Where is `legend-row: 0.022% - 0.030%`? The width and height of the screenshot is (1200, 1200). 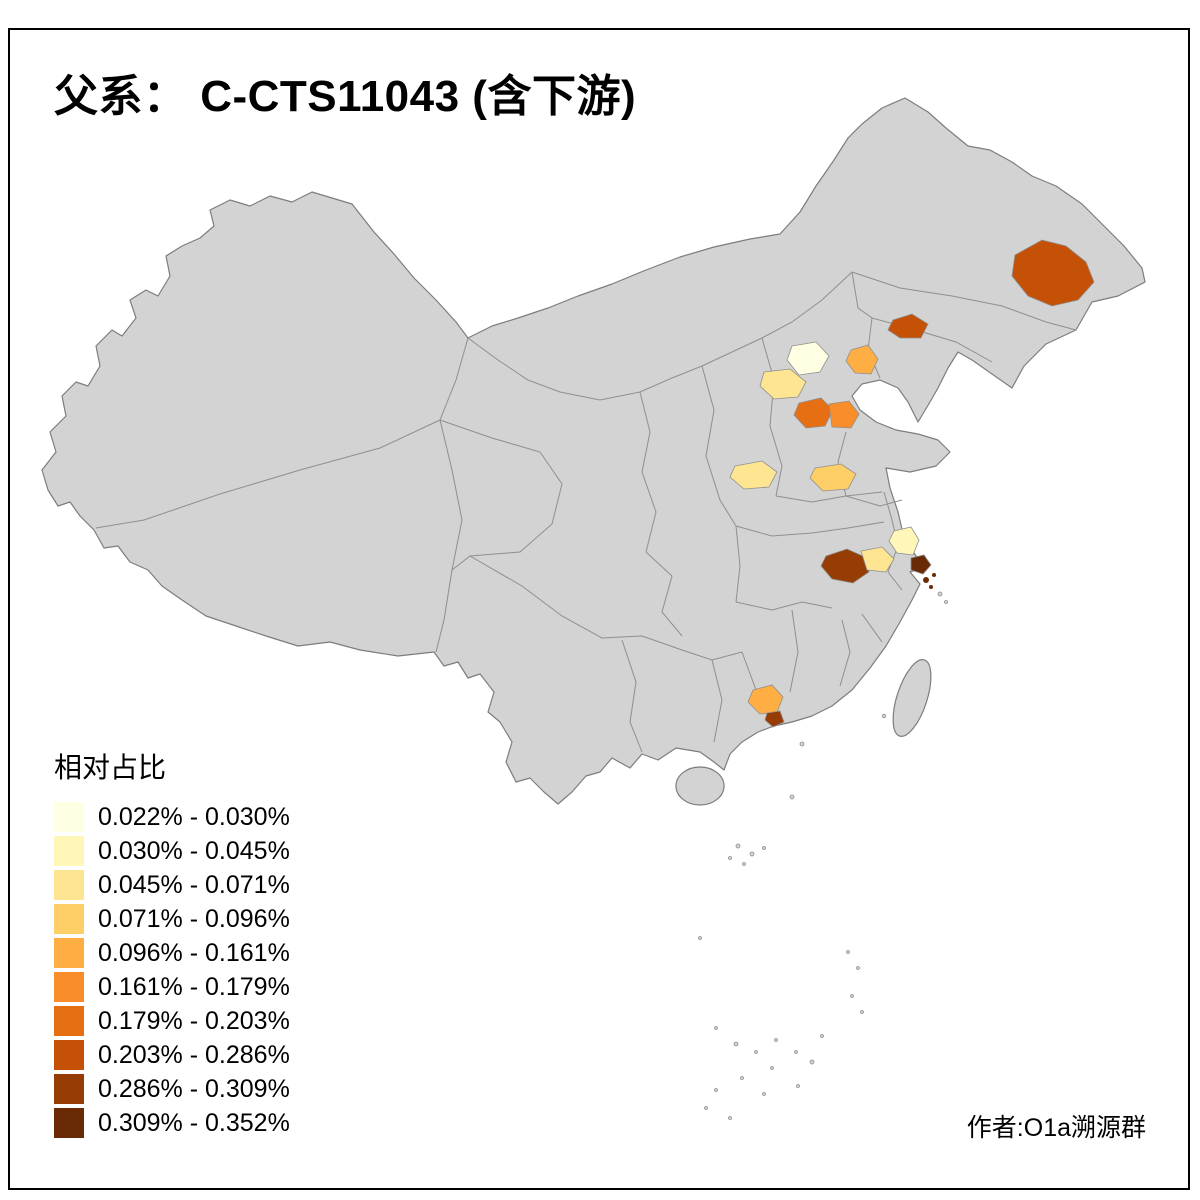 legend-row: 0.022% - 0.030% is located at coordinates (172, 817).